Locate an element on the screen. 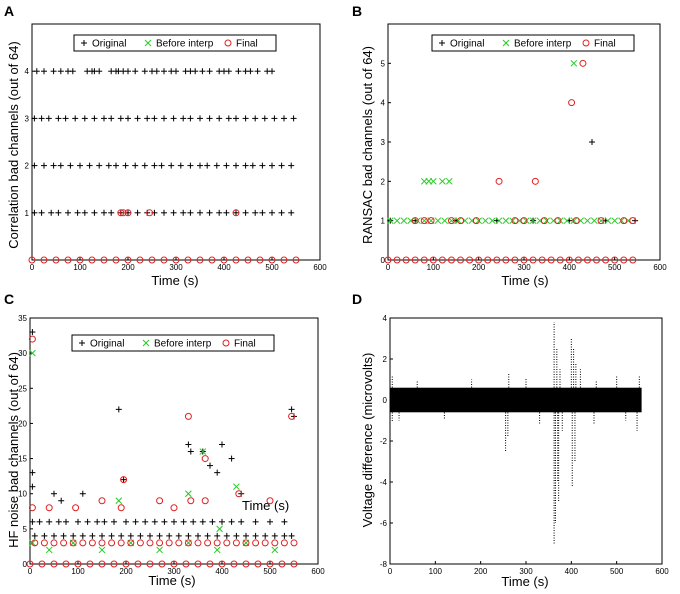  panel-b-series-final is located at coordinates (510, 161).